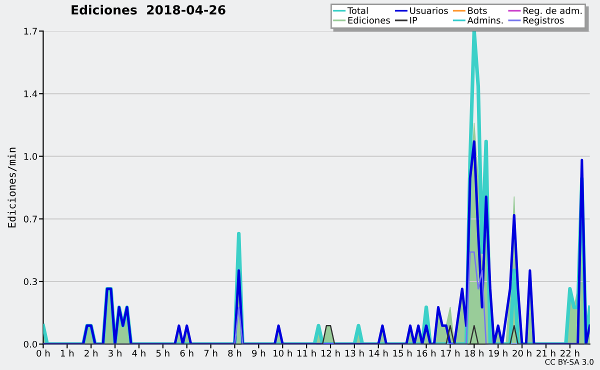  What do you see at coordinates (543, 21) in the screenshot?
I see `legend-label: Registros` at bounding box center [543, 21].